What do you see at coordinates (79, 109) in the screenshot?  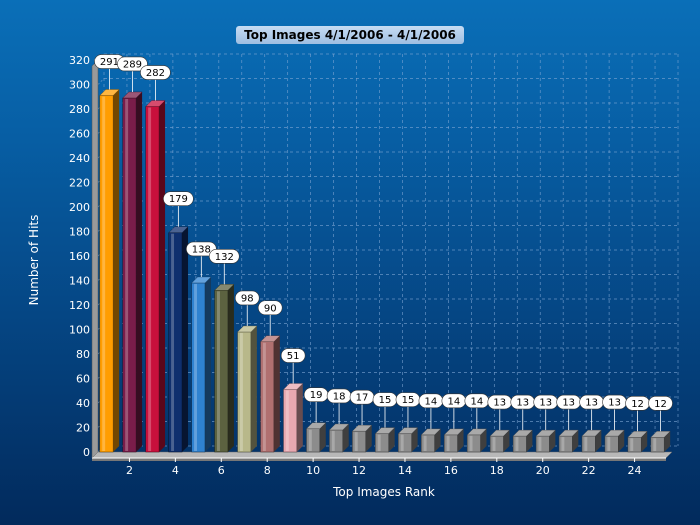 I see `y-tick-label: 280` at bounding box center [79, 109].